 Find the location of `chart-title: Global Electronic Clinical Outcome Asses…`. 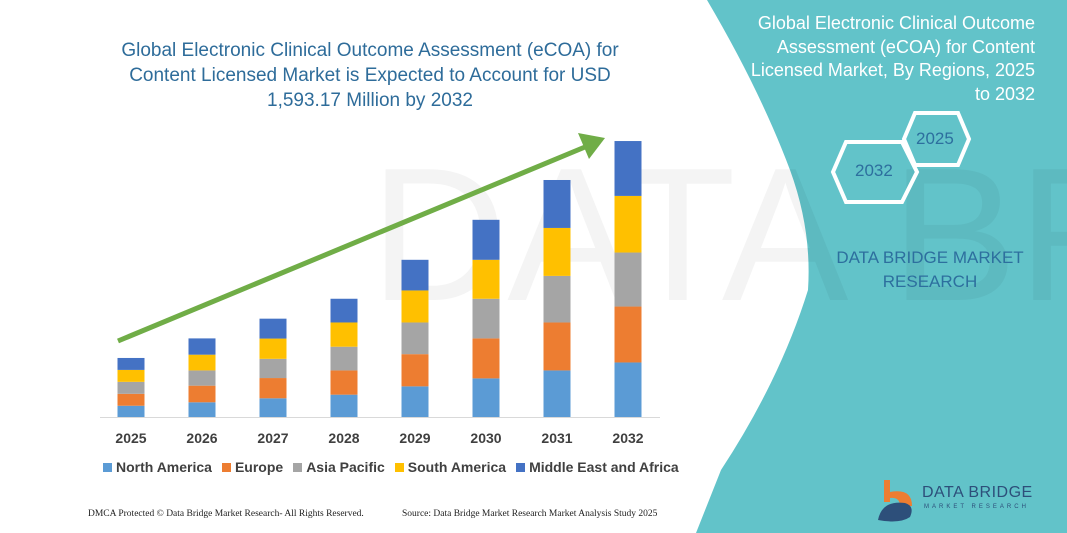

chart-title: Global Electronic Clinical Outcome Asses… is located at coordinates (370, 75).